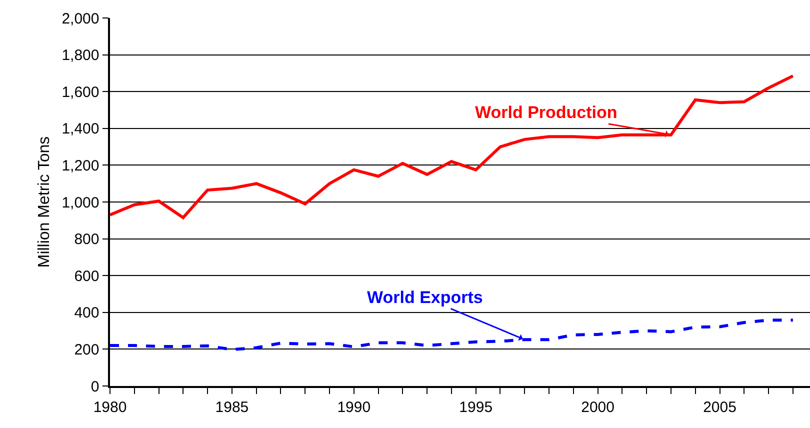 The height and width of the screenshot is (428, 810). Describe the element at coordinates (45, 202) in the screenshot. I see `y-axis-title: Million Metric Tons` at that location.